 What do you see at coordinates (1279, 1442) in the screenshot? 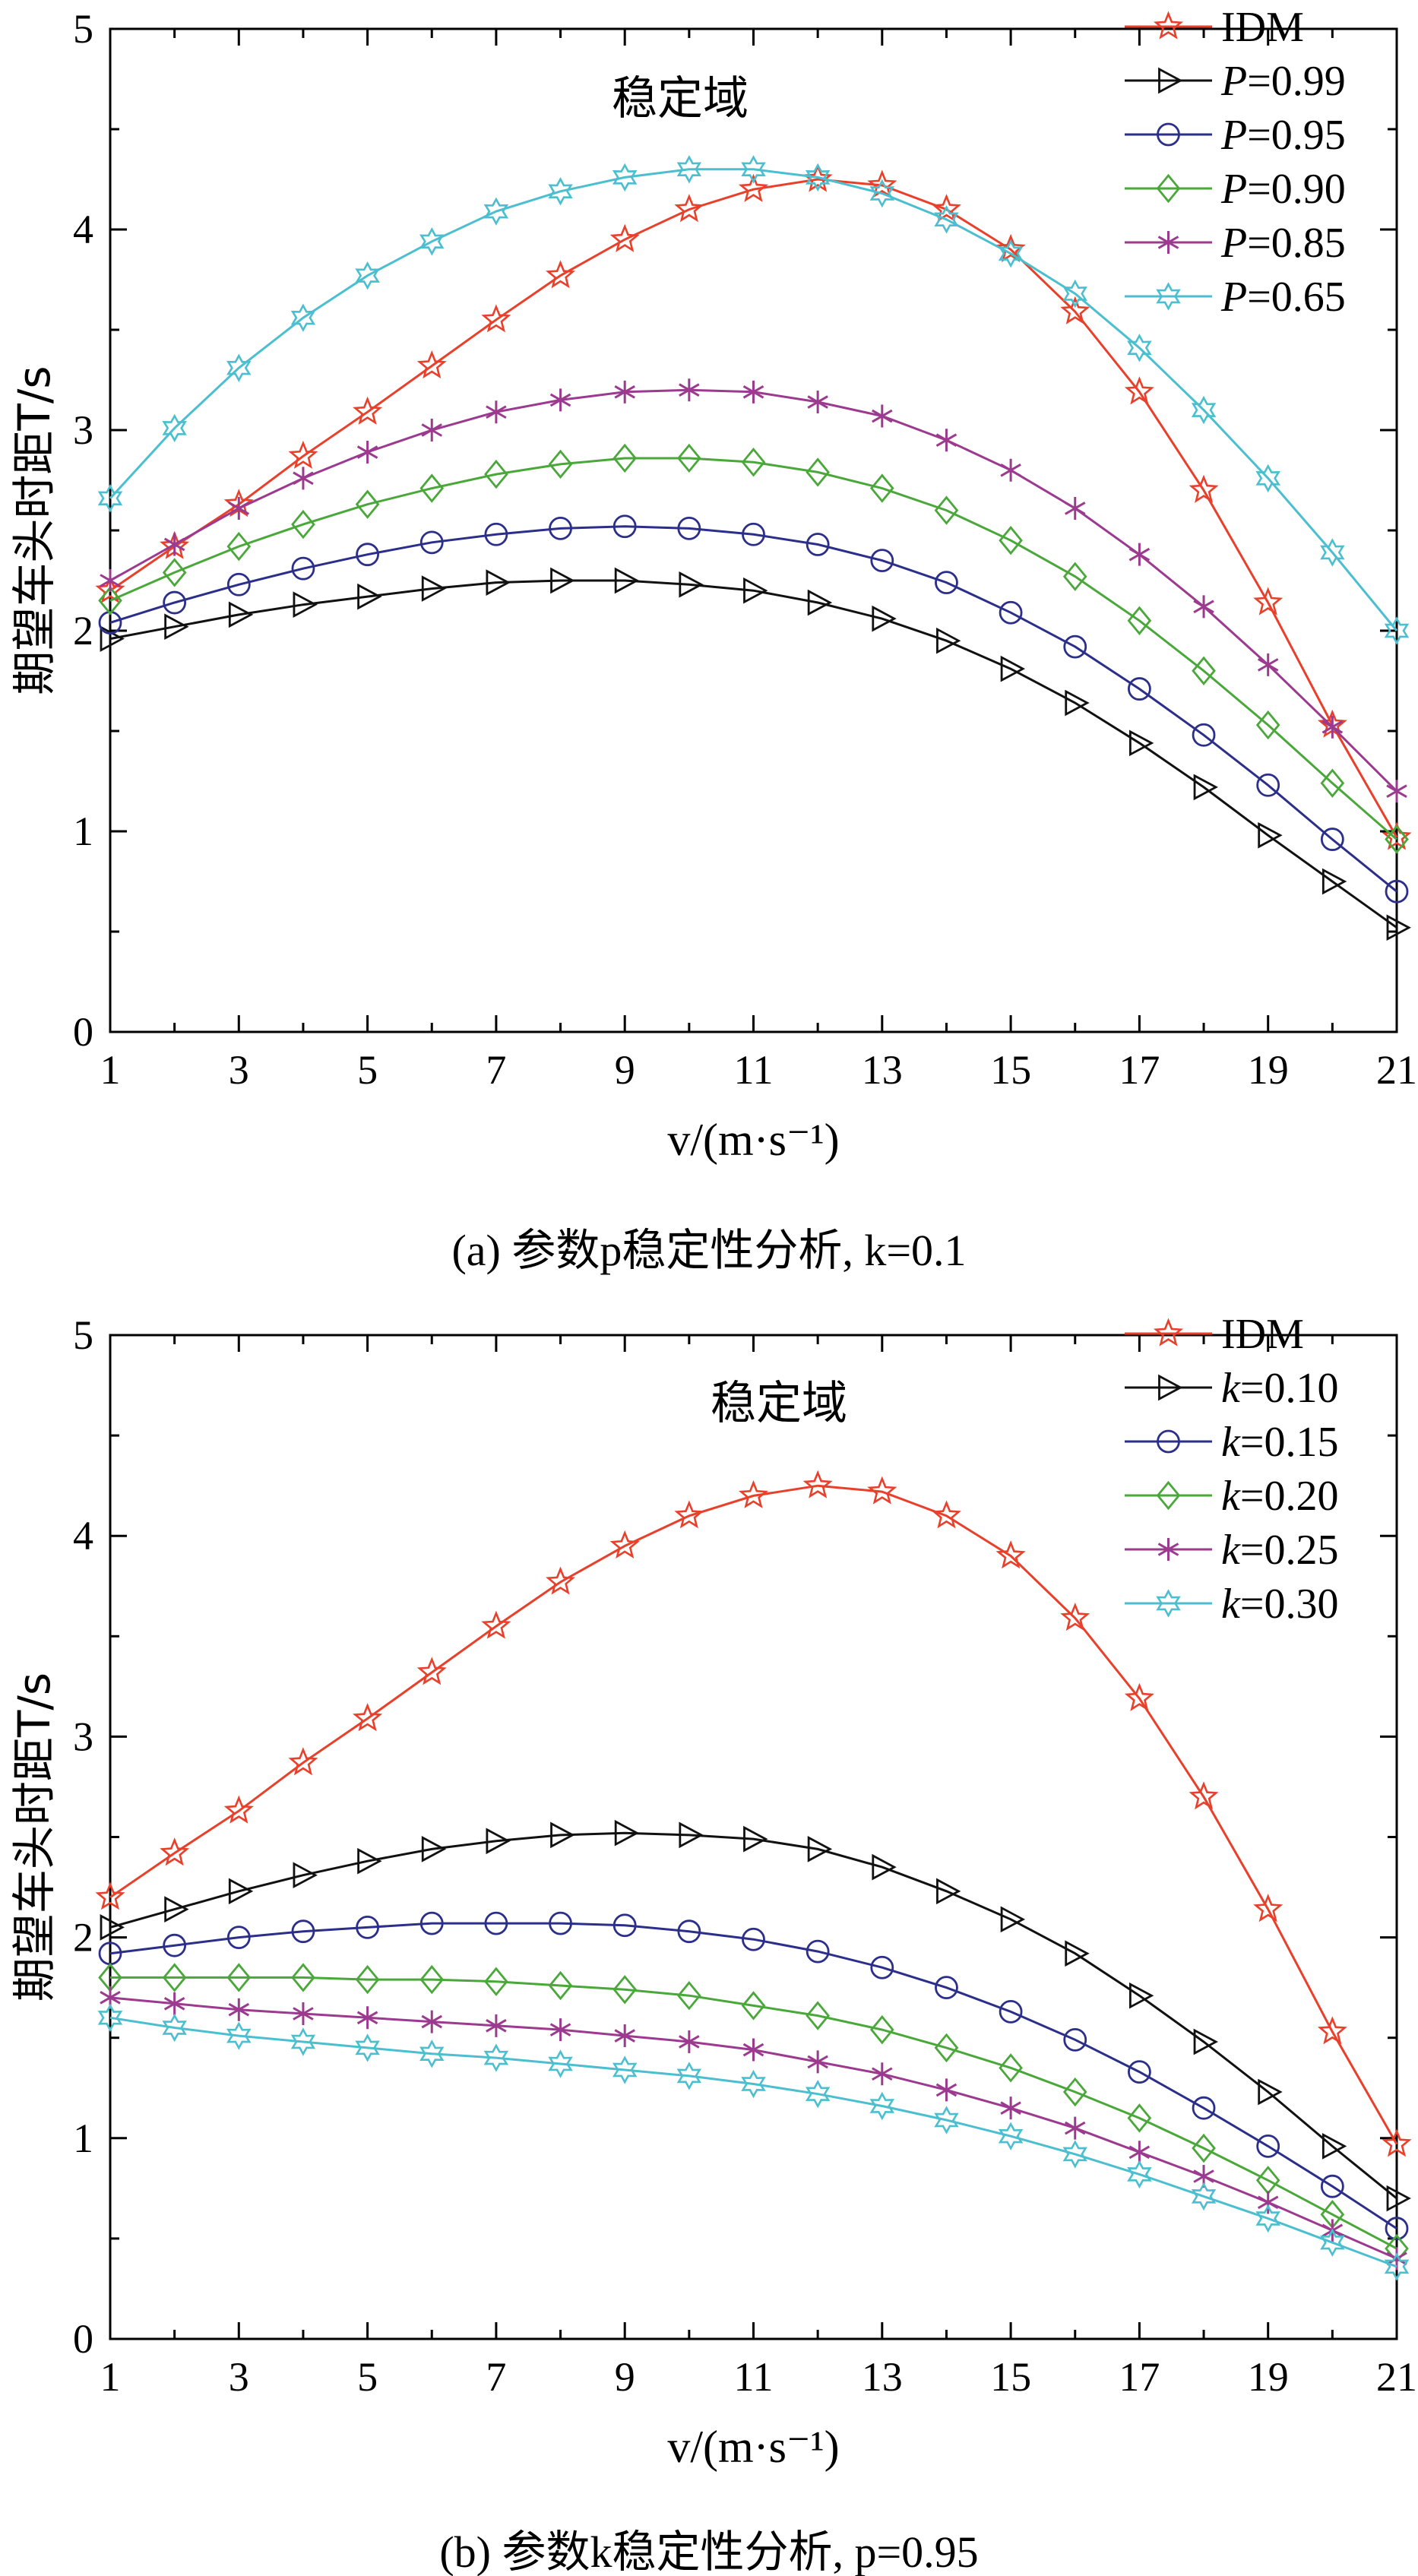
I see `legend-label: k=0.15` at bounding box center [1279, 1442].